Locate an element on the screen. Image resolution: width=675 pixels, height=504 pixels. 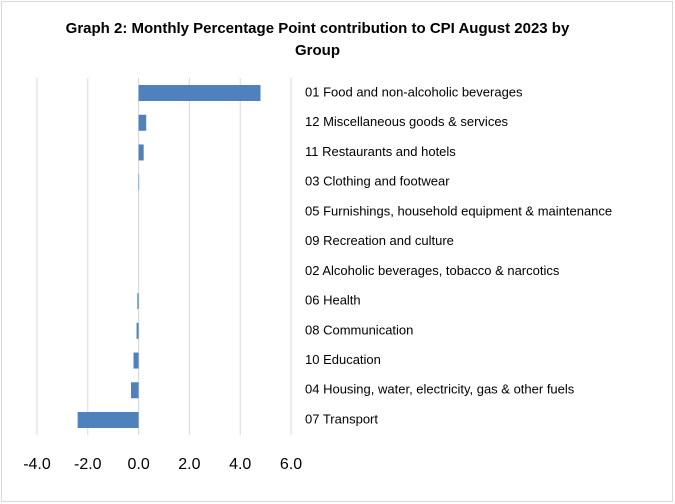
x-tick-label: 0.0 is located at coordinates (138, 464).